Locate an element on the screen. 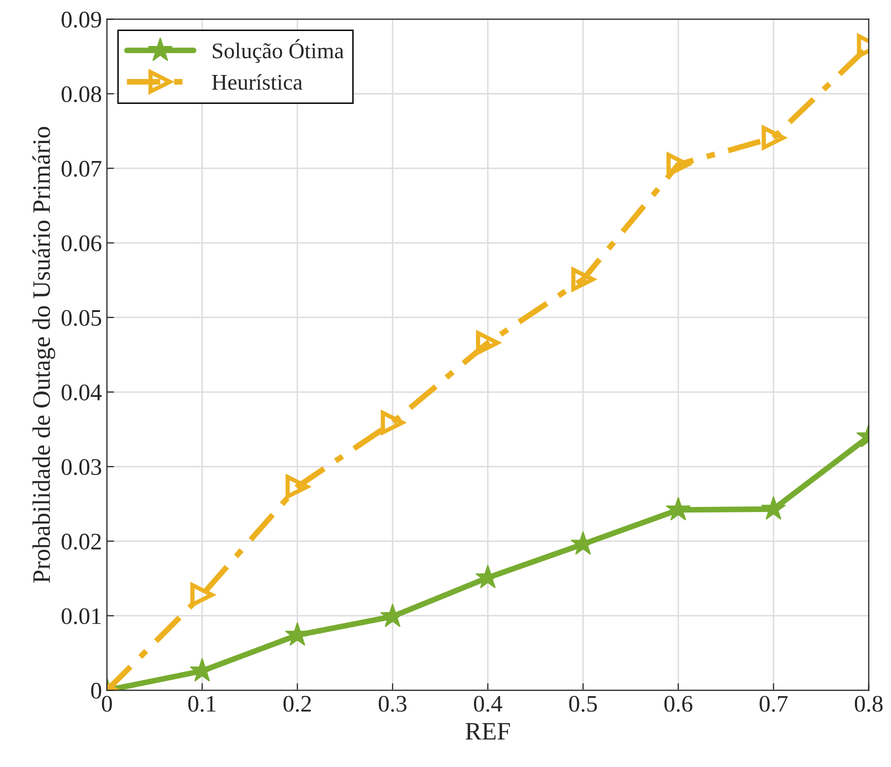 The image size is (891, 767). y-tick-label: 0.05 is located at coordinates (82, 318).